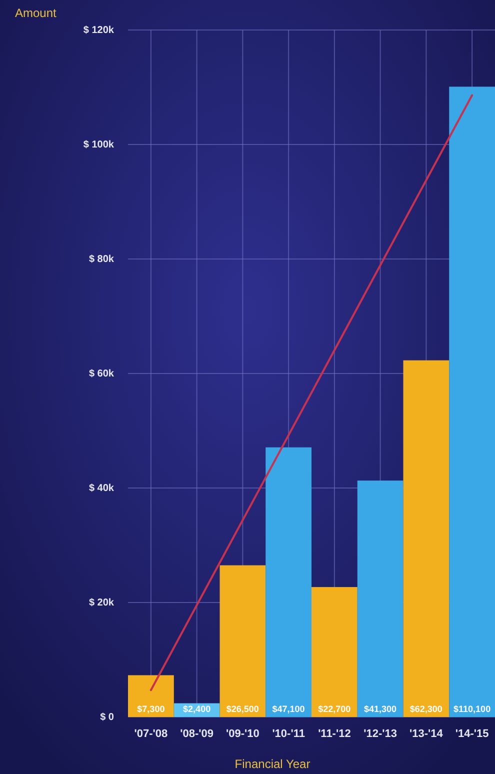  Describe the element at coordinates (101, 603) in the screenshot. I see `y-tick-label: $ 20k` at that location.